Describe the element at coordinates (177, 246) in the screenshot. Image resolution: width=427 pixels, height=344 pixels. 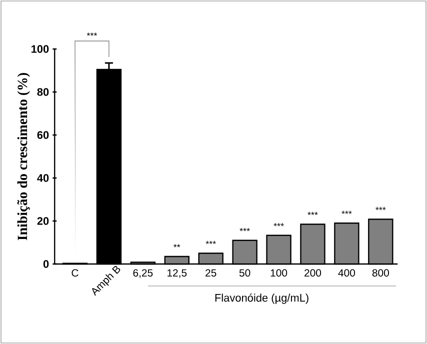
I see `annotation: **` at that location.